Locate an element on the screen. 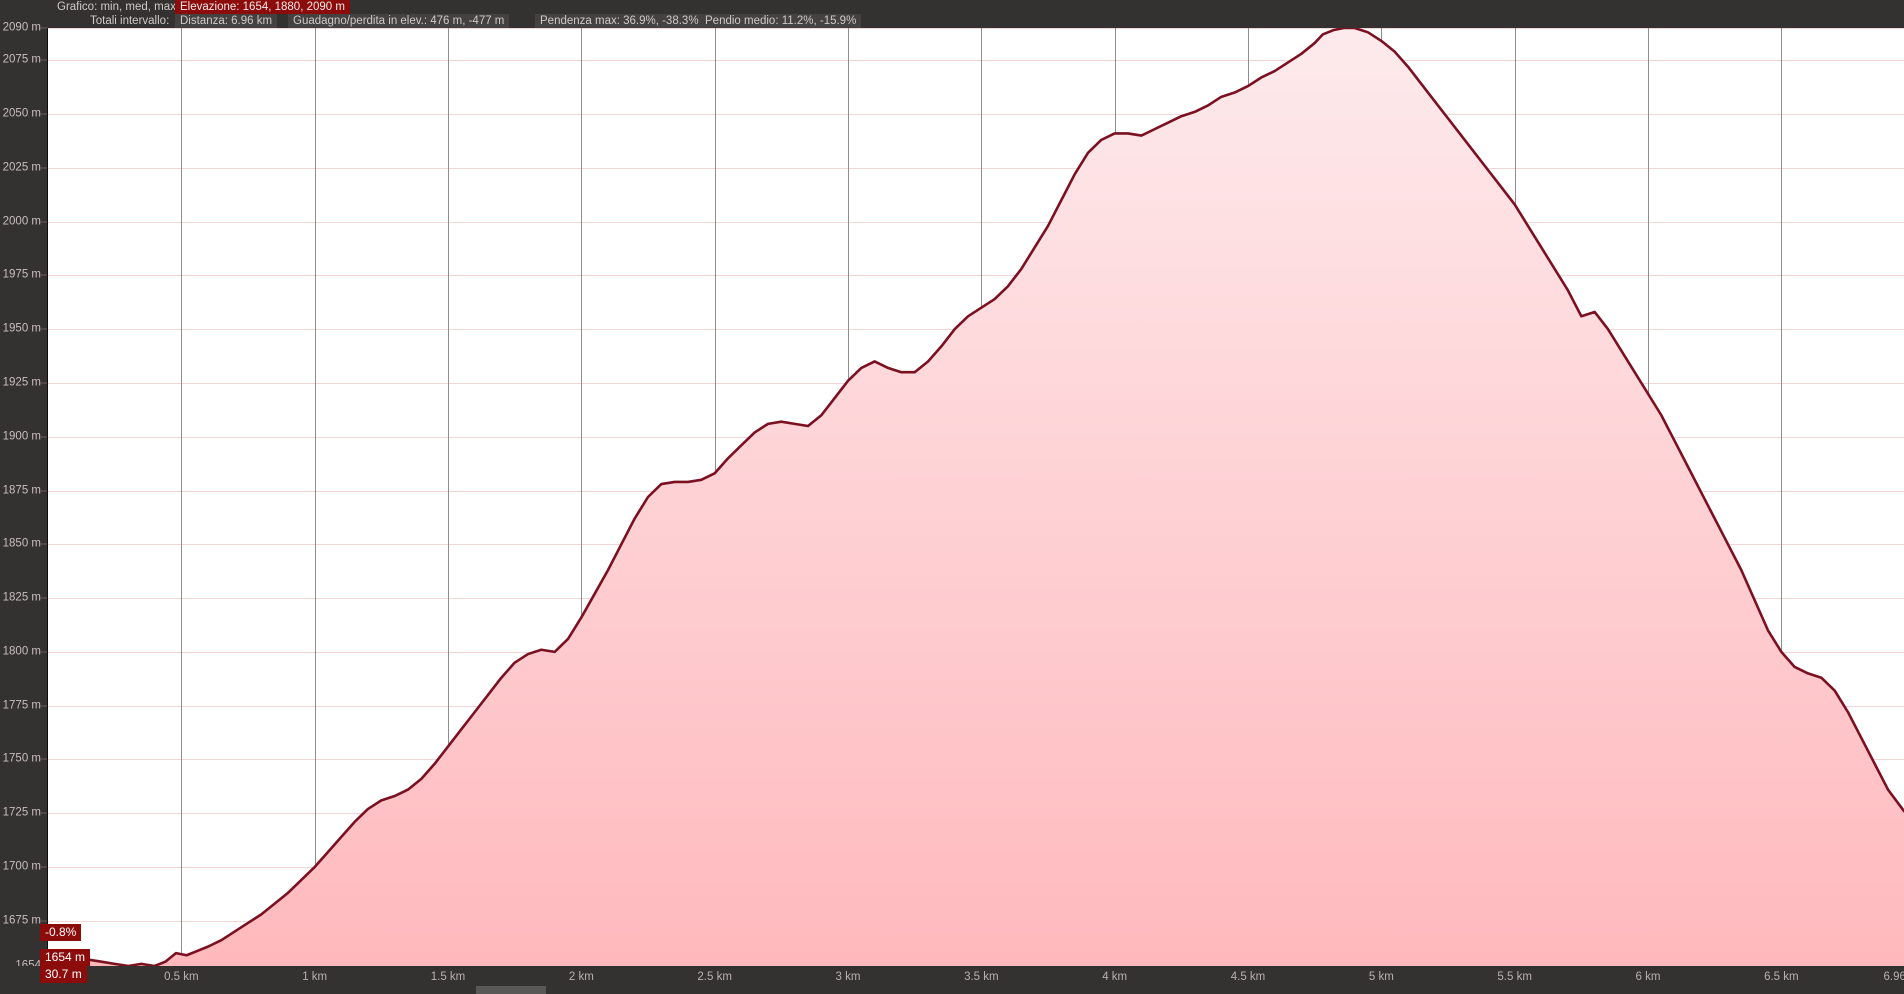  grade-marker-badge: -0.8% is located at coordinates (61, 932).